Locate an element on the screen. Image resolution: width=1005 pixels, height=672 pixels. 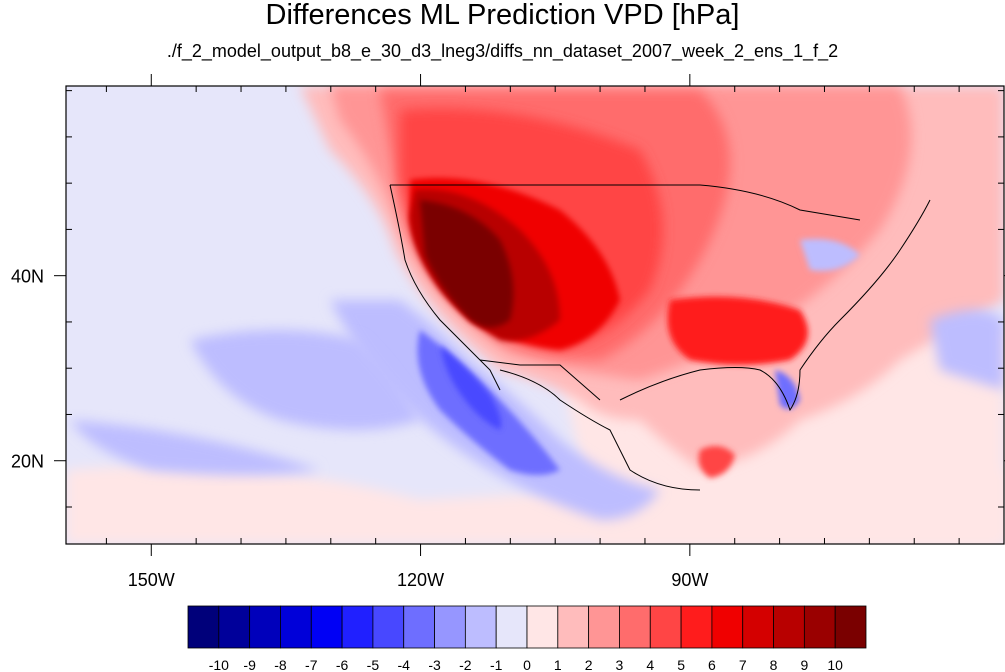
colorbar-label: -6 is located at coordinates (342, 664).